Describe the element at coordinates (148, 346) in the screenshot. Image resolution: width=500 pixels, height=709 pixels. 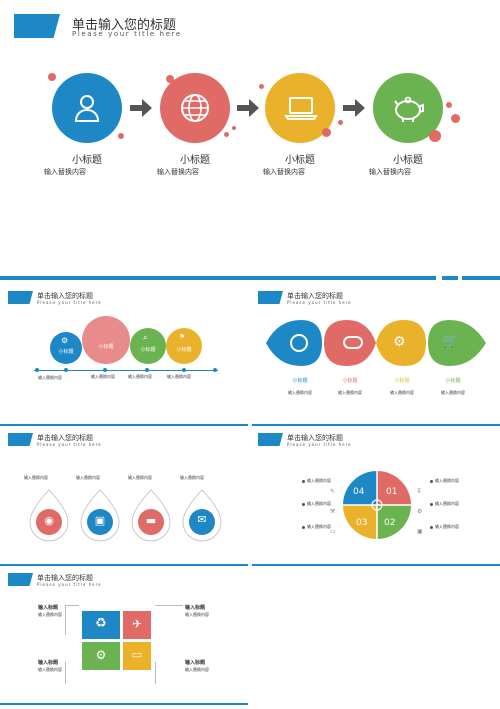
I see `bubble-green` at that location.